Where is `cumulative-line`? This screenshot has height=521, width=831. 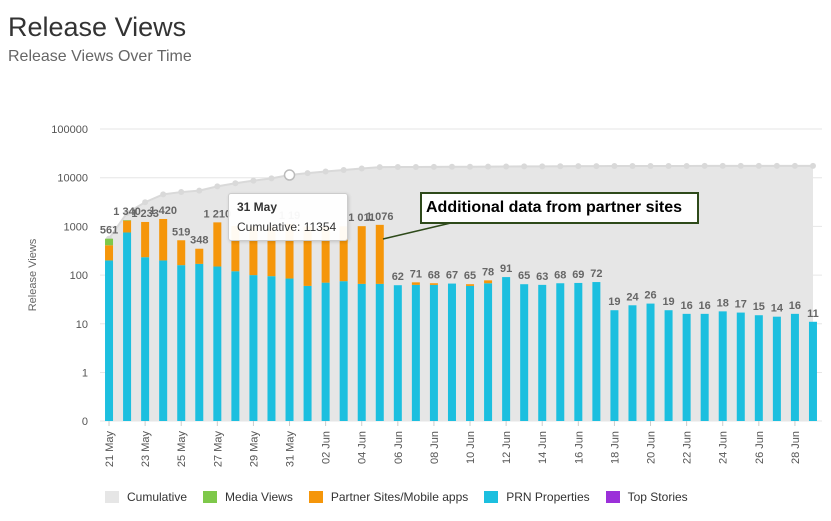
cumulative-line is located at coordinates (460, 202).